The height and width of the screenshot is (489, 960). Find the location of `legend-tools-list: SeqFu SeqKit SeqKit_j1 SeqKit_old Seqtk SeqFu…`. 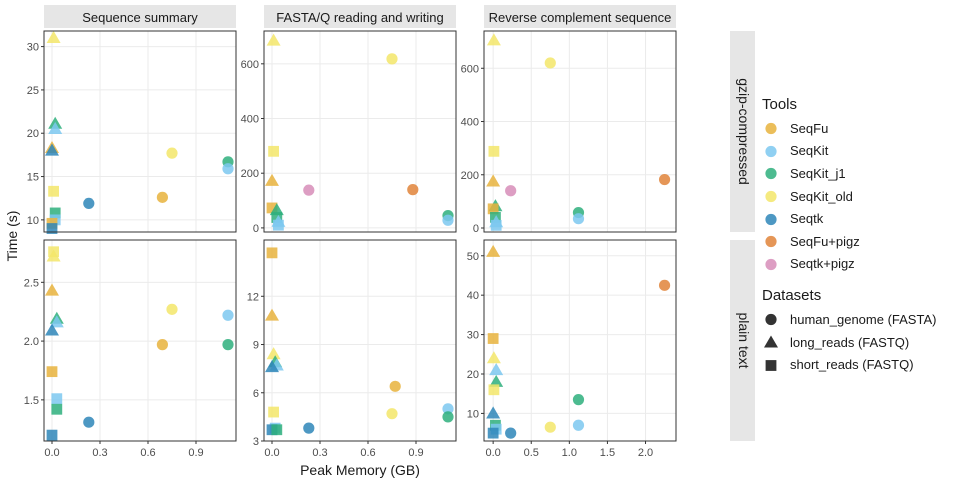

legend-tools-list: SeqFu SeqKit SeqKit_j1 SeqKit_old Seqtk SeqFu… is located at coordinates (859, 196).